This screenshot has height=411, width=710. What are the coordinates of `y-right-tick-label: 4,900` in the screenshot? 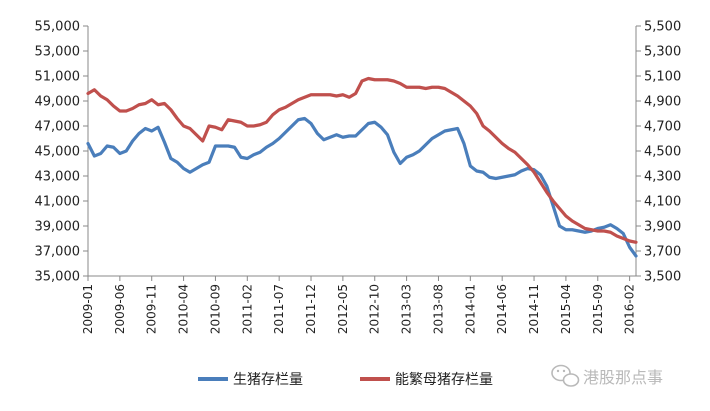 It's located at (662, 102).